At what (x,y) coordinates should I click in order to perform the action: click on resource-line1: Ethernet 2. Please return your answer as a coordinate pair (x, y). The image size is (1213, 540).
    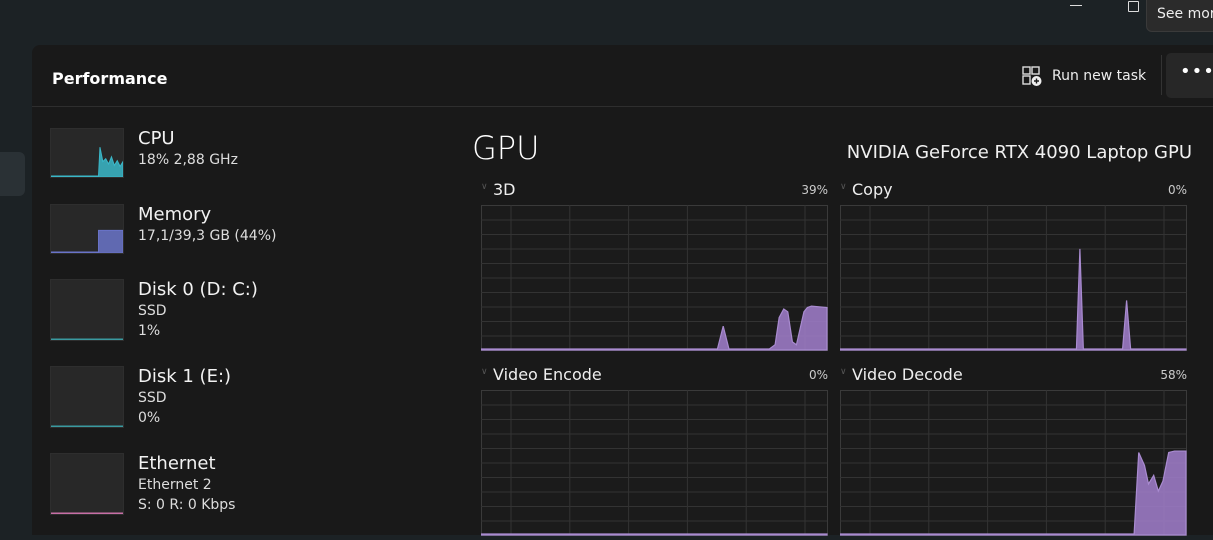
    Looking at the image, I should click on (175, 485).